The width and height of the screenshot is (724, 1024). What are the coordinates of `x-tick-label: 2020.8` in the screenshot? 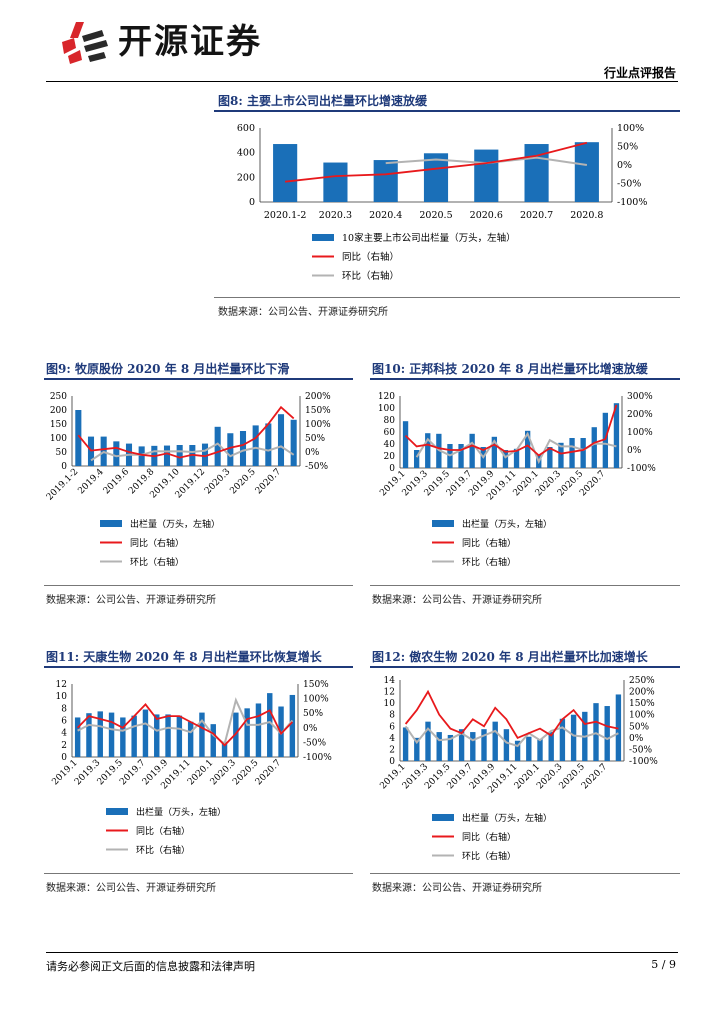 It's located at (586, 215).